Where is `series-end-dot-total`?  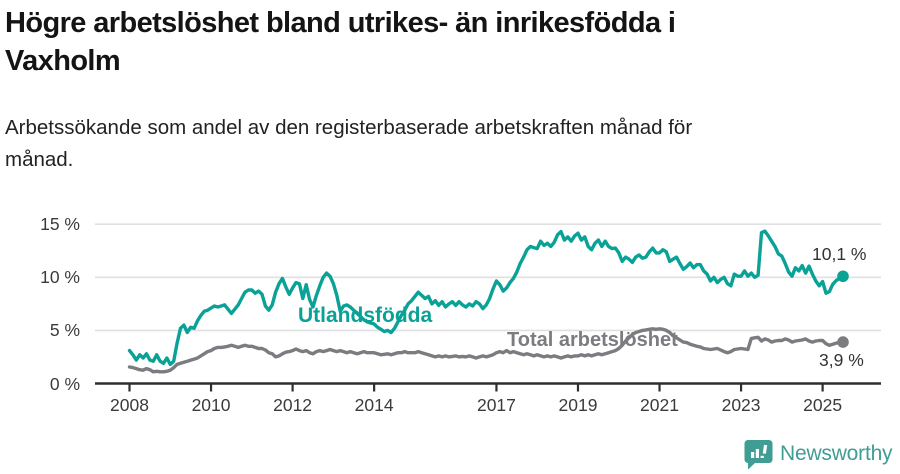 series-end-dot-total is located at coordinates (843, 342).